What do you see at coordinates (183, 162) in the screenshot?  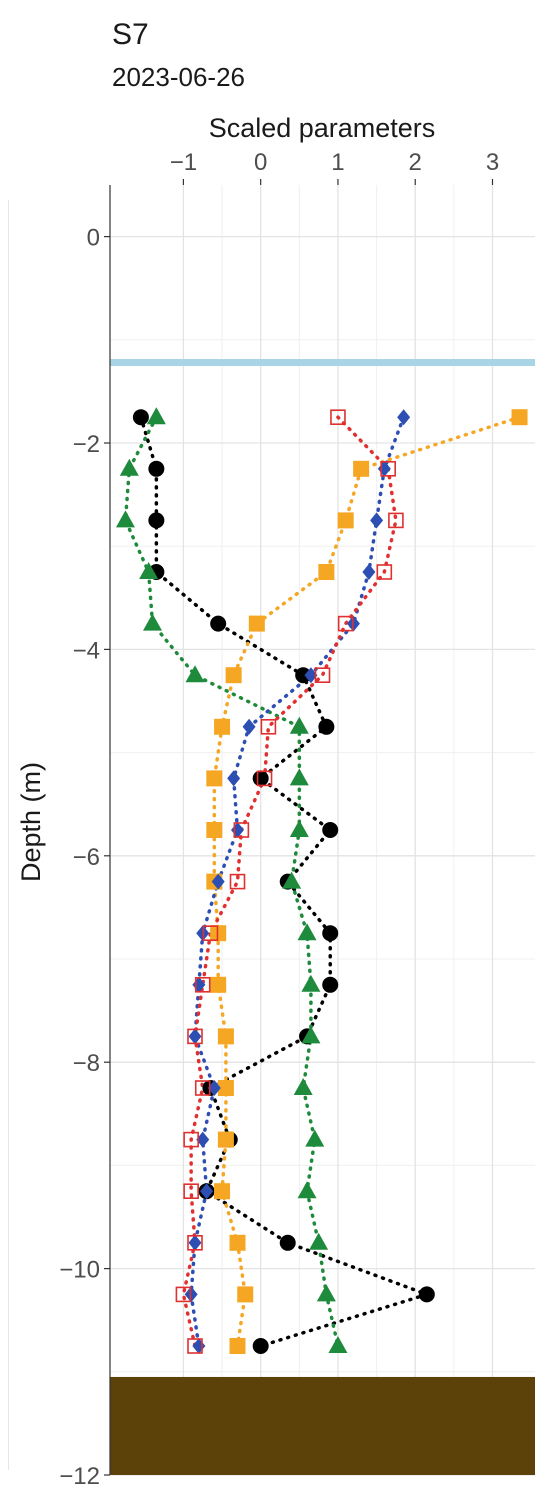 I see `x-tick-label: −1` at bounding box center [183, 162].